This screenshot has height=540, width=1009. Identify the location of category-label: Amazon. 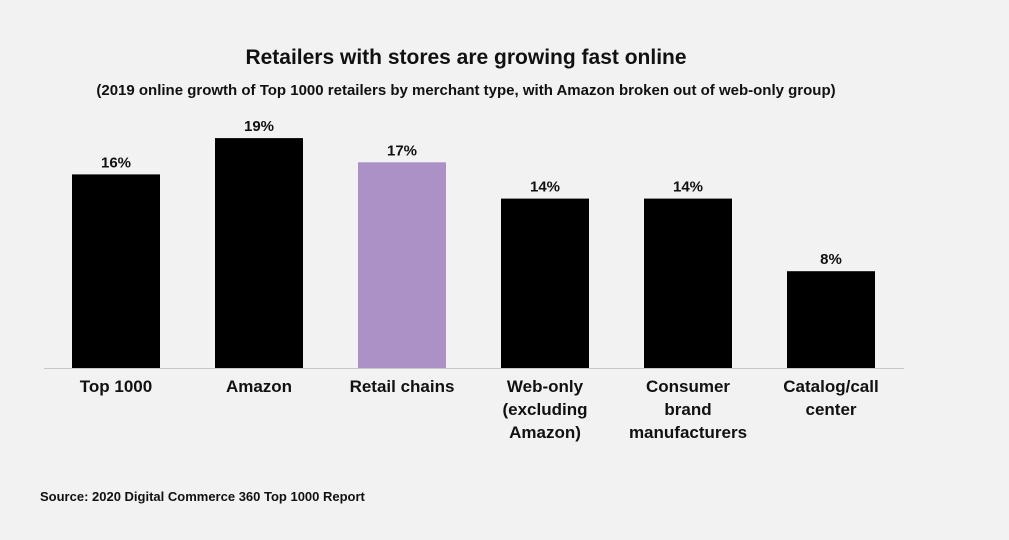
(259, 386).